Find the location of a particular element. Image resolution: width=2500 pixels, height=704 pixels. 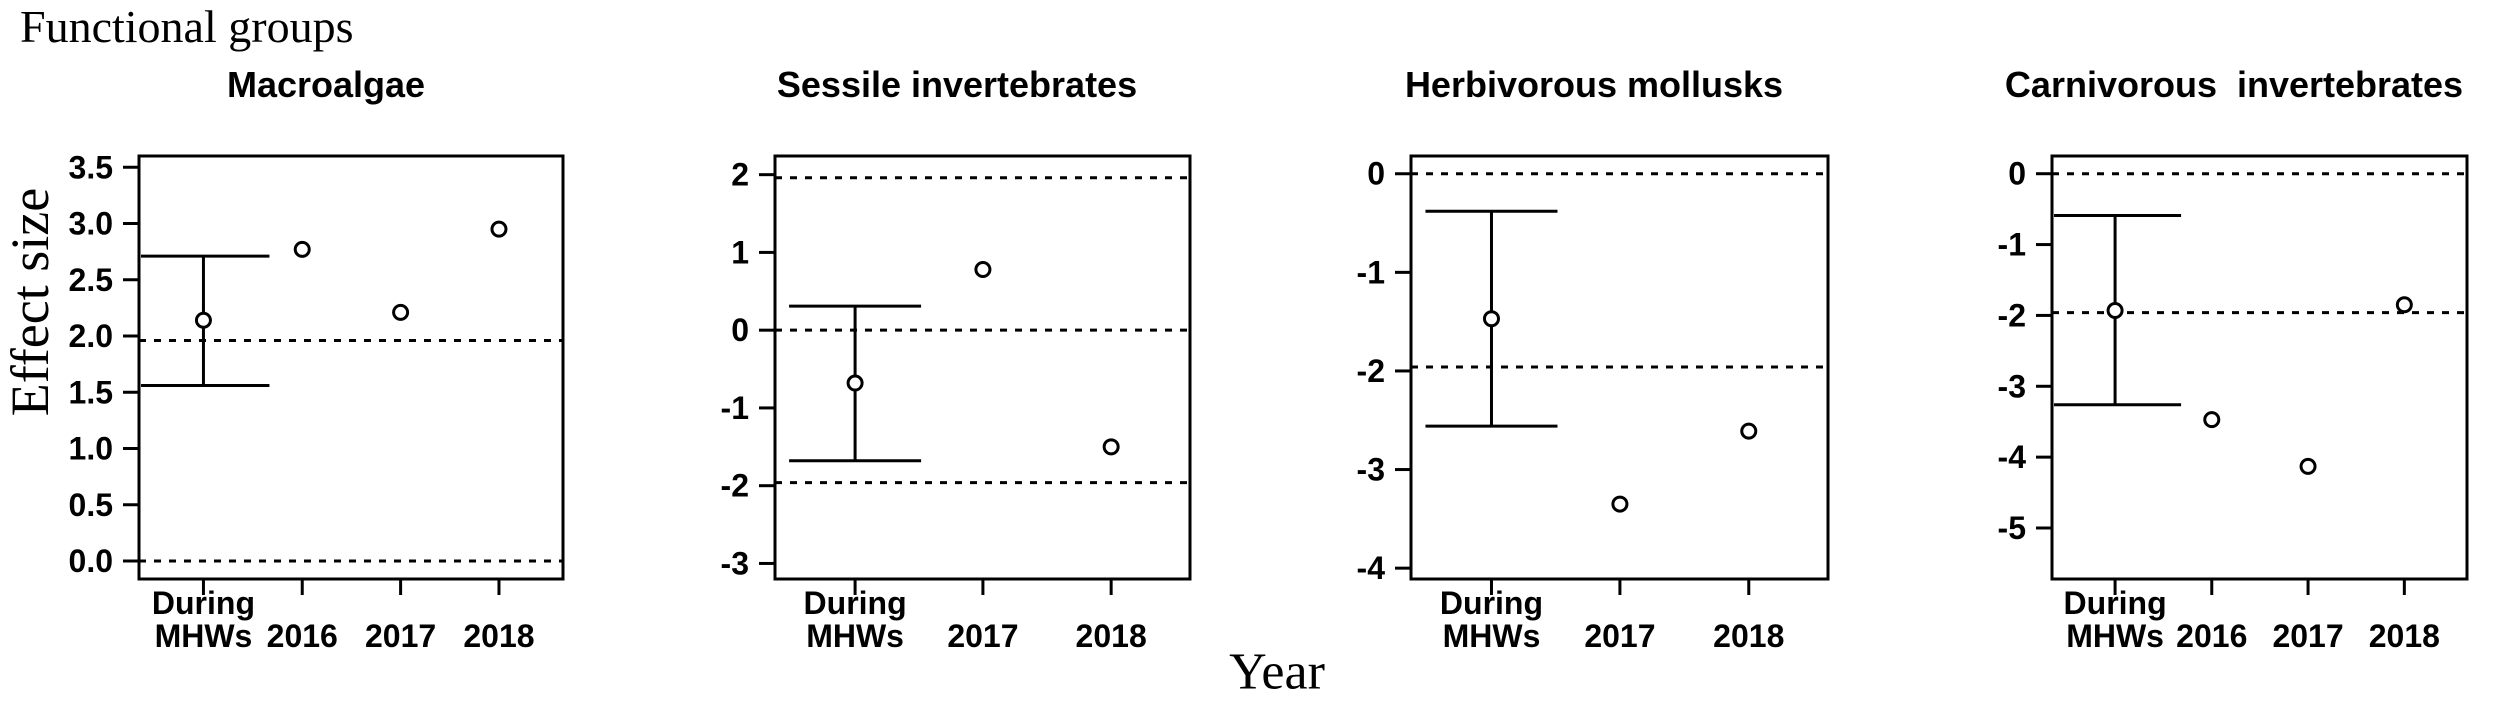

figure-title: Functional groups is located at coordinates (187, 26).